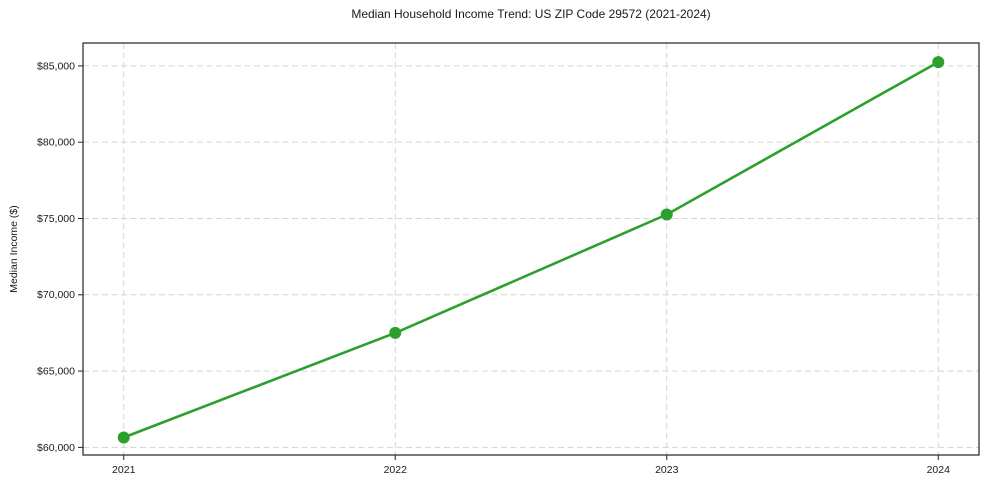 This screenshot has height=490, width=989. What do you see at coordinates (939, 470) in the screenshot?
I see `x-tick-label: 2024` at bounding box center [939, 470].